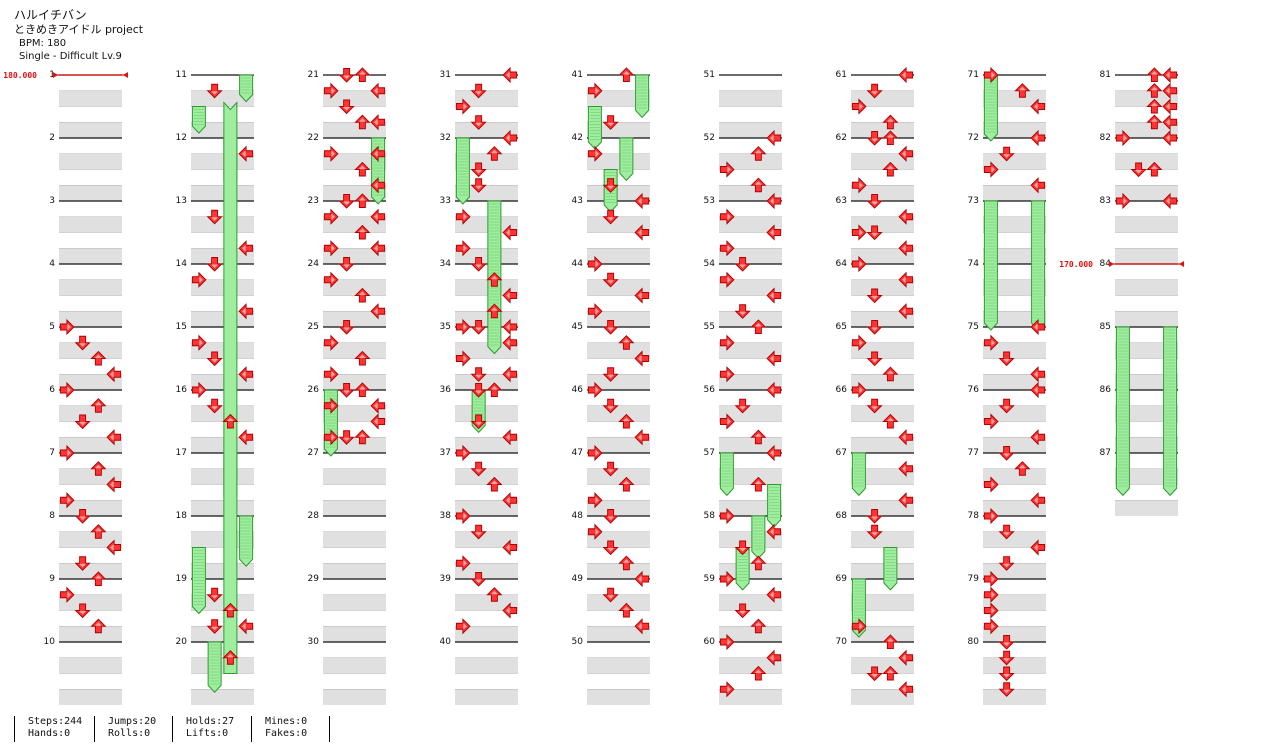 Image resolution: width=1280 pixels, height=753 pixels. What do you see at coordinates (626, 484) in the screenshot?
I see `arrow-up-icon` at bounding box center [626, 484].